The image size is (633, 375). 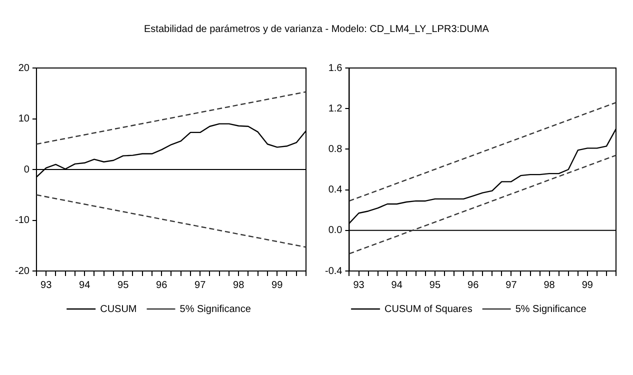 What do you see at coordinates (22, 220) in the screenshot?
I see `y-tick-label: -10` at bounding box center [22, 220].